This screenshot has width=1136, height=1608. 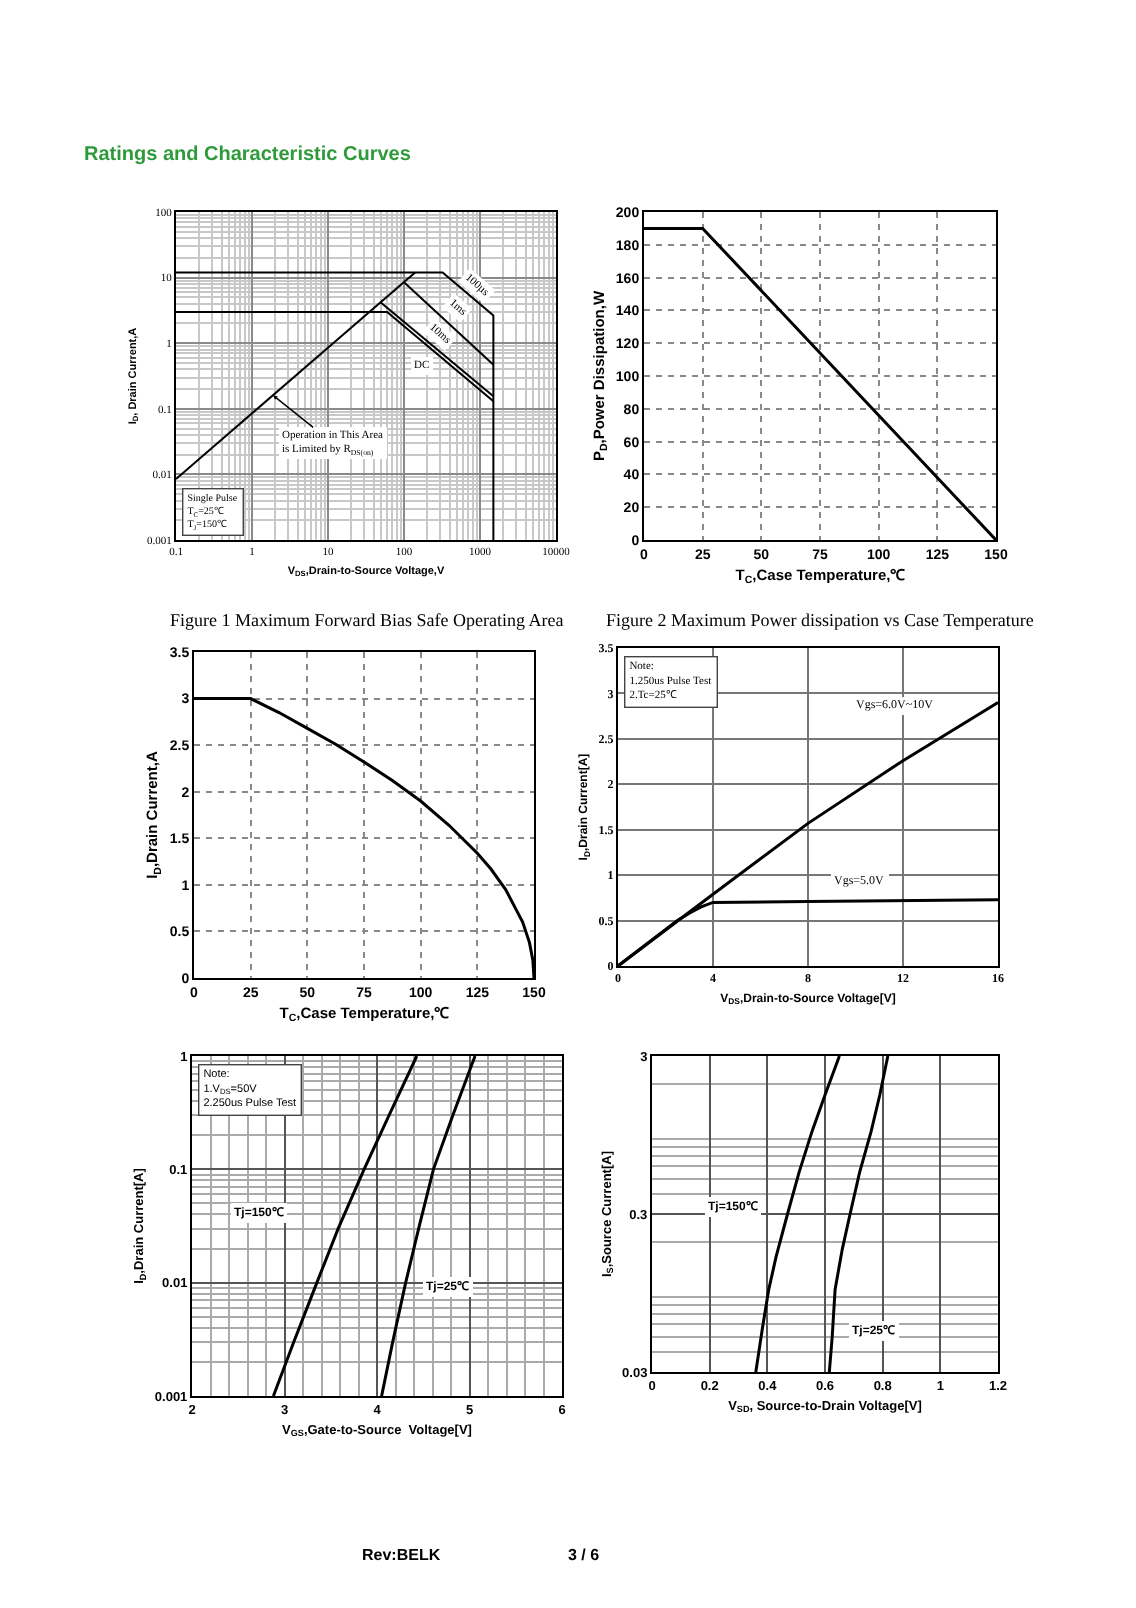 I want to click on text: Ratings and Characteristic Curves, so click(x=248, y=155).